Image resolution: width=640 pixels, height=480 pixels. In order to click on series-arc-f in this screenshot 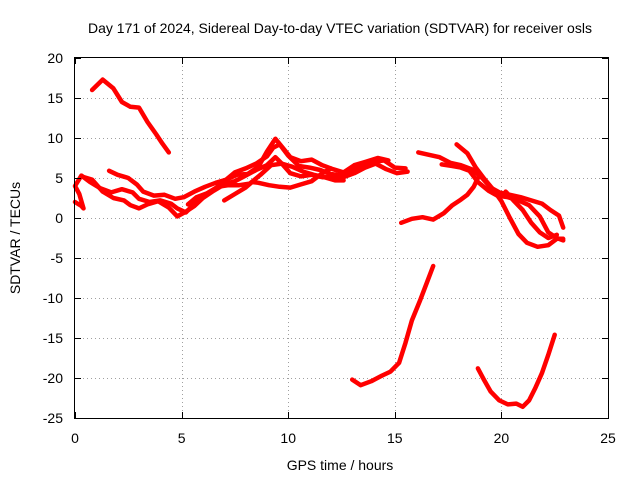, I will do `click(277, 184)`.